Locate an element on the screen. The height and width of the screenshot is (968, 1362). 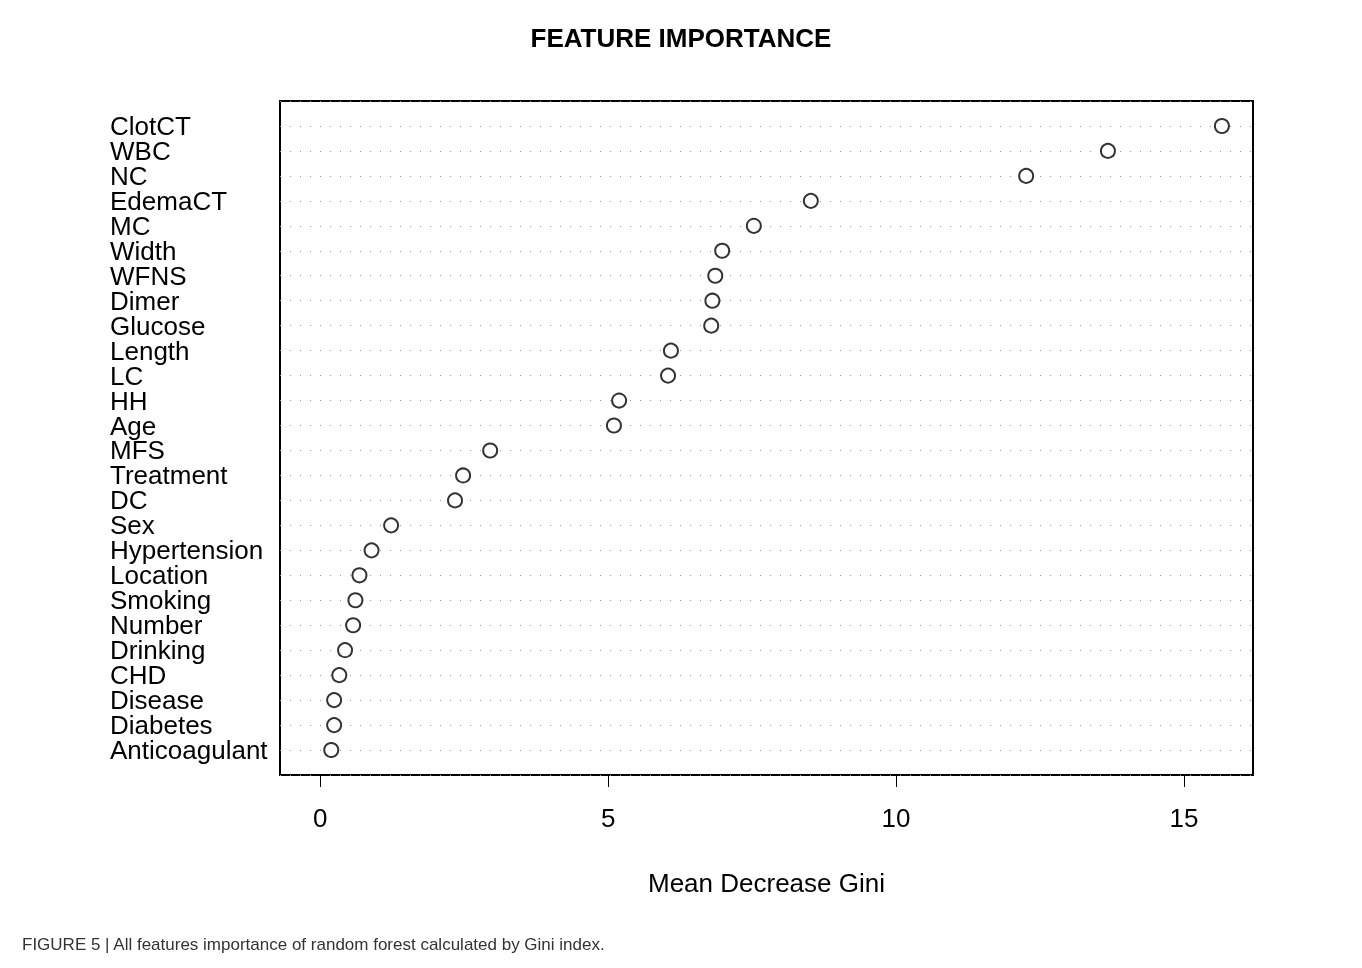
x-tick-label: 10 is located at coordinates (896, 818).